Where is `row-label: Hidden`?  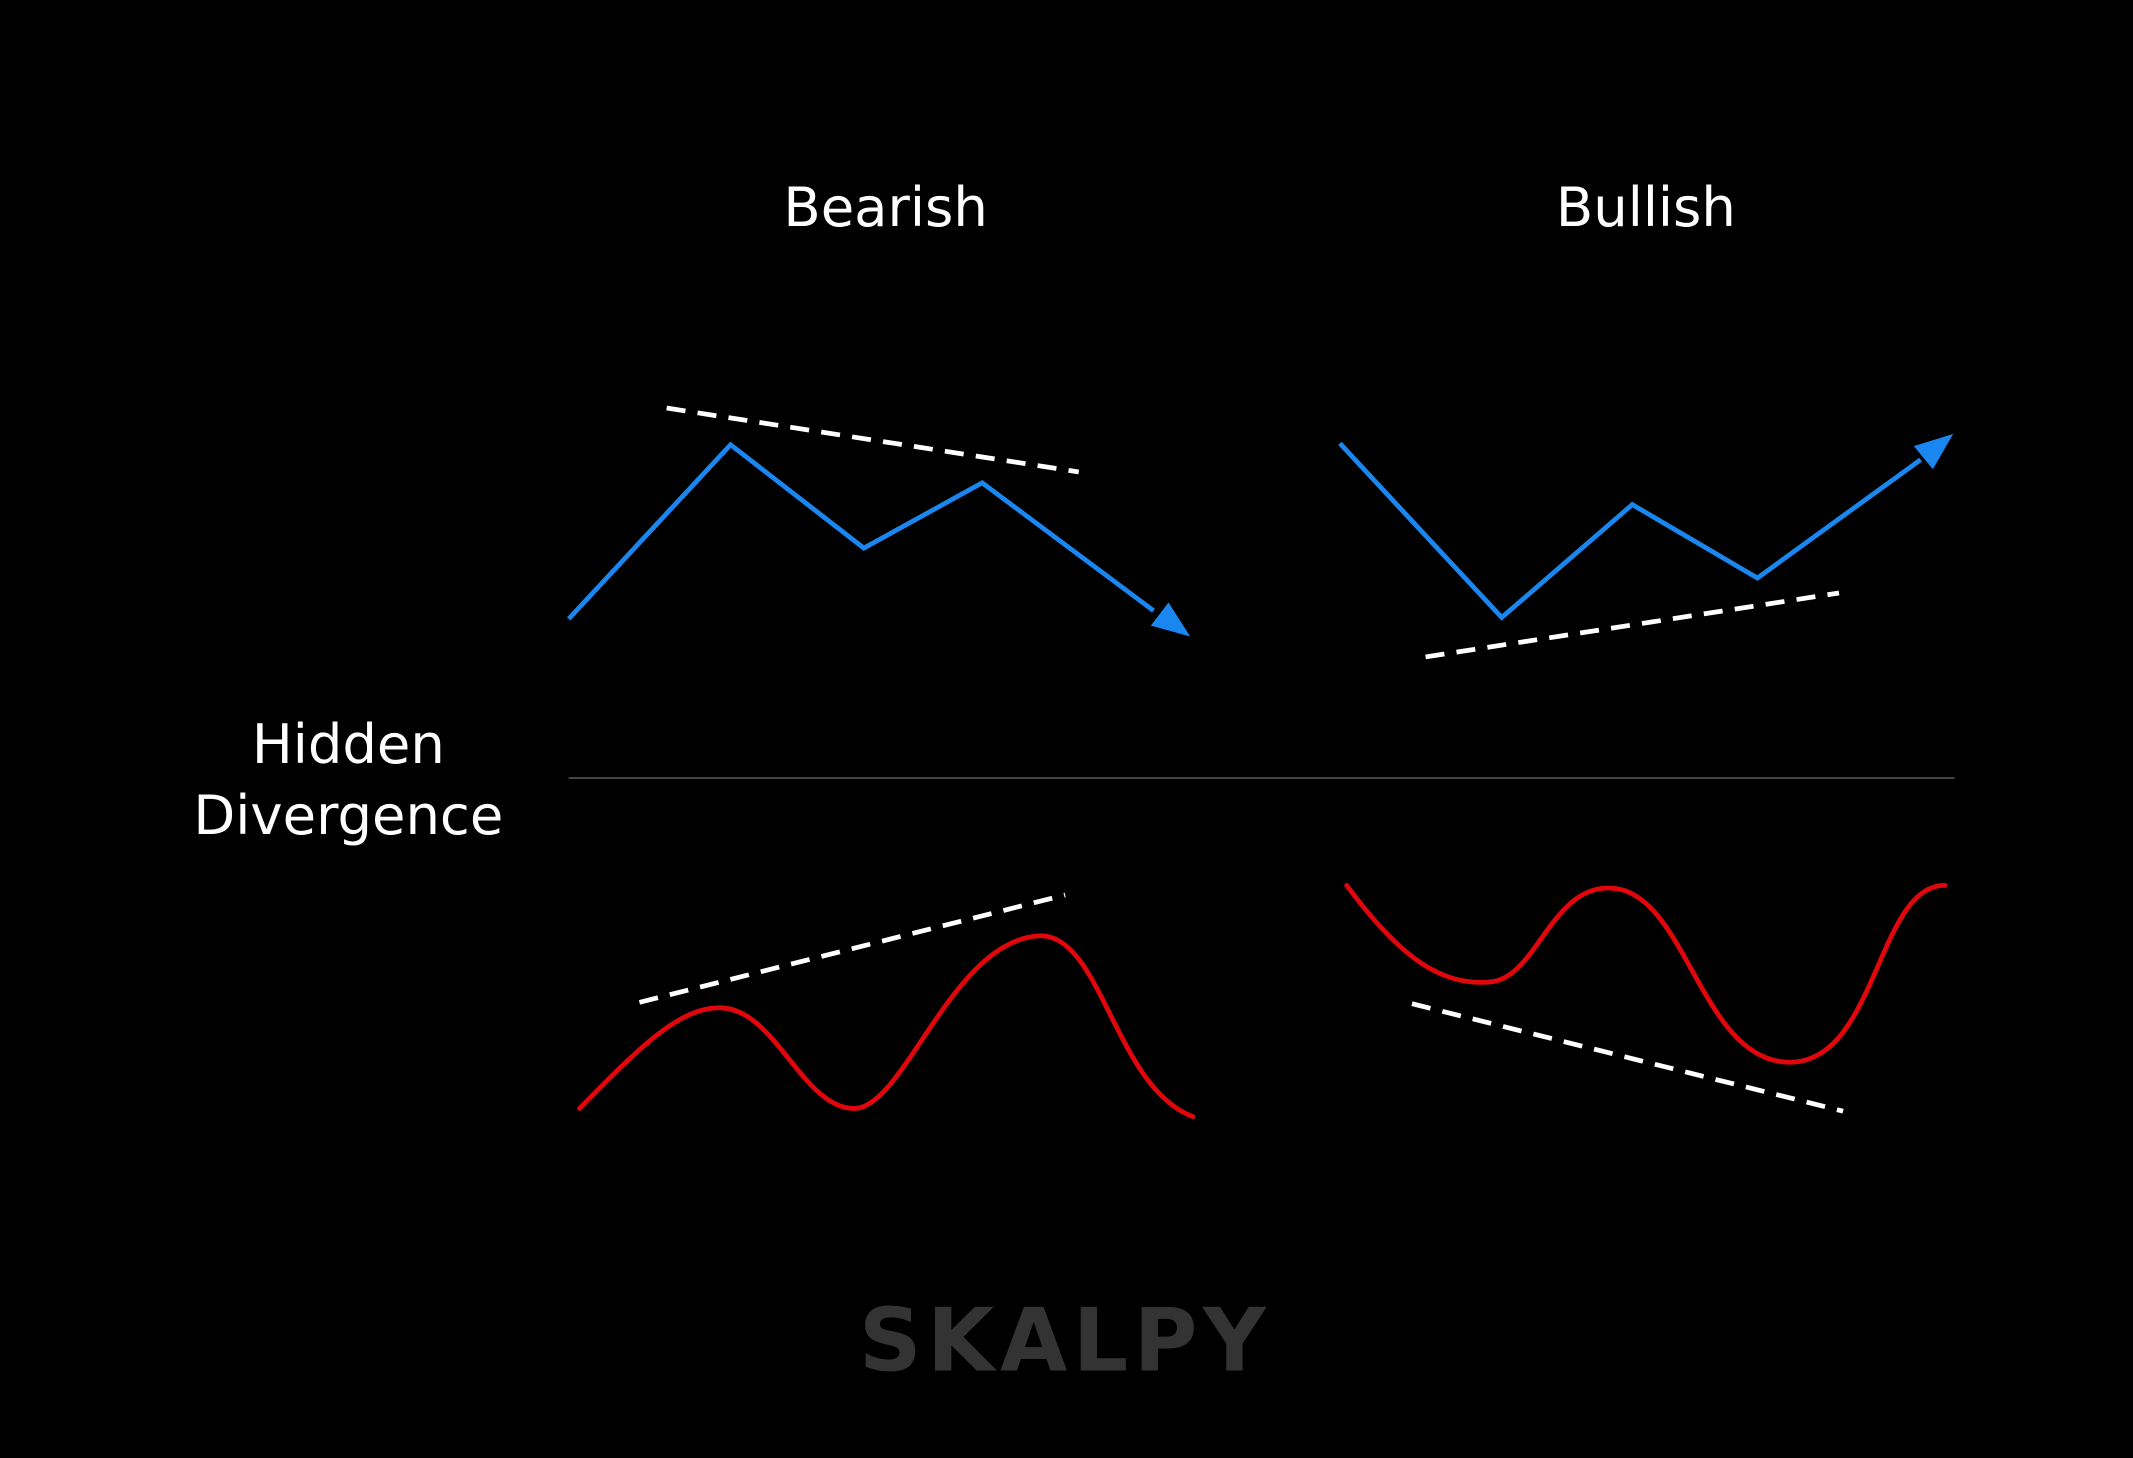
row-label: Hidden is located at coordinates (348, 744).